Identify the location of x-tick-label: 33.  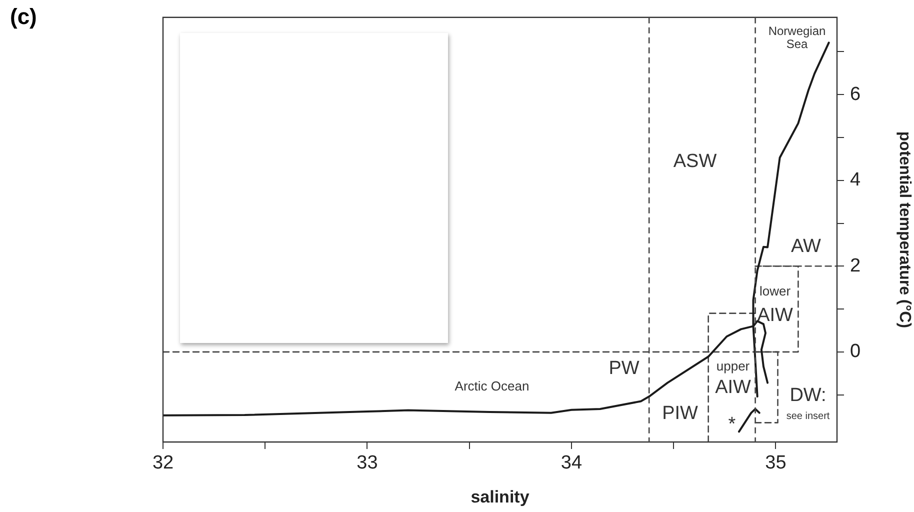
(367, 463).